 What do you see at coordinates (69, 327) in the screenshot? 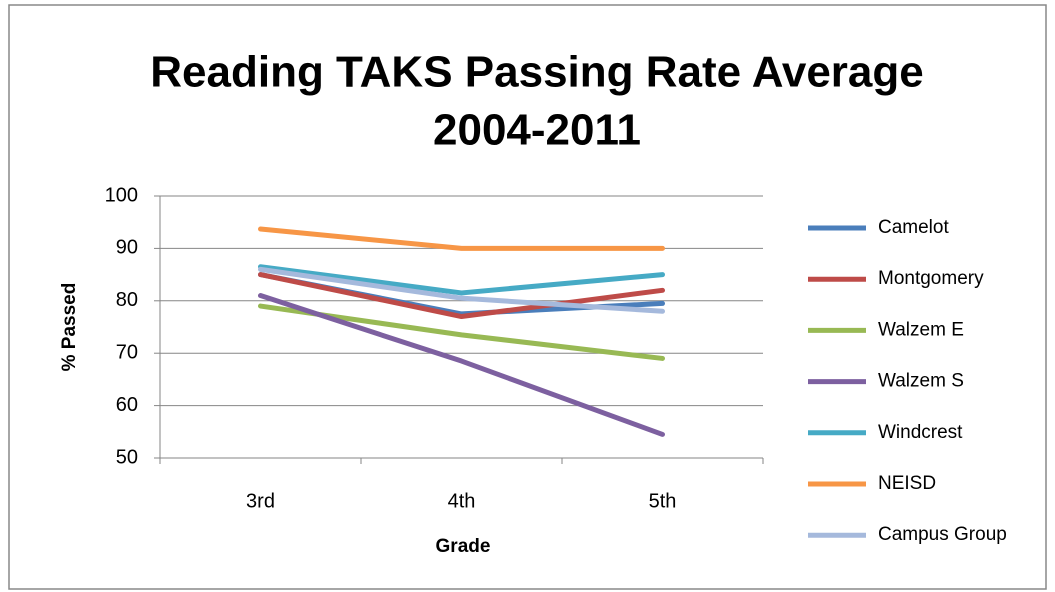
I see `y-axis-label: % Passed` at bounding box center [69, 327].